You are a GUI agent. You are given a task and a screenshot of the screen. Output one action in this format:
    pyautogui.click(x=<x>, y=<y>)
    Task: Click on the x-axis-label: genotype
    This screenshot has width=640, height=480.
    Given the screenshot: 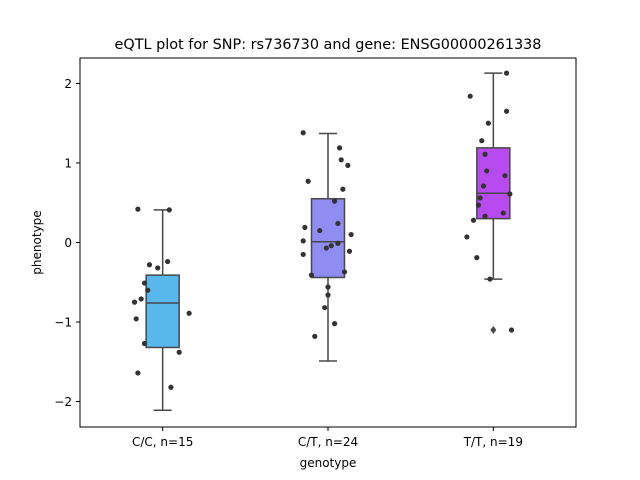 What is the action you would take?
    pyautogui.click(x=328, y=463)
    